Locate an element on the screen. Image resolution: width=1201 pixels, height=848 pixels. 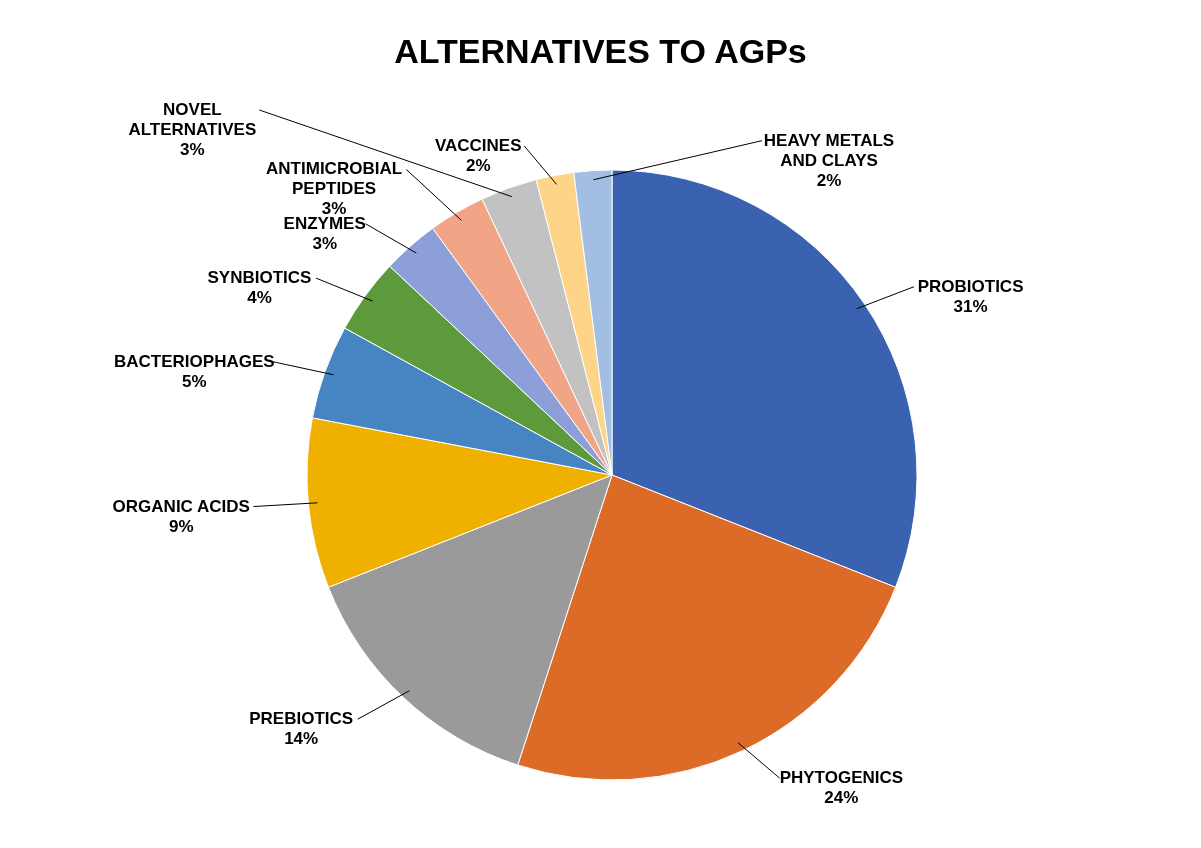
slice-label: VACCINES is located at coordinates (478, 145).